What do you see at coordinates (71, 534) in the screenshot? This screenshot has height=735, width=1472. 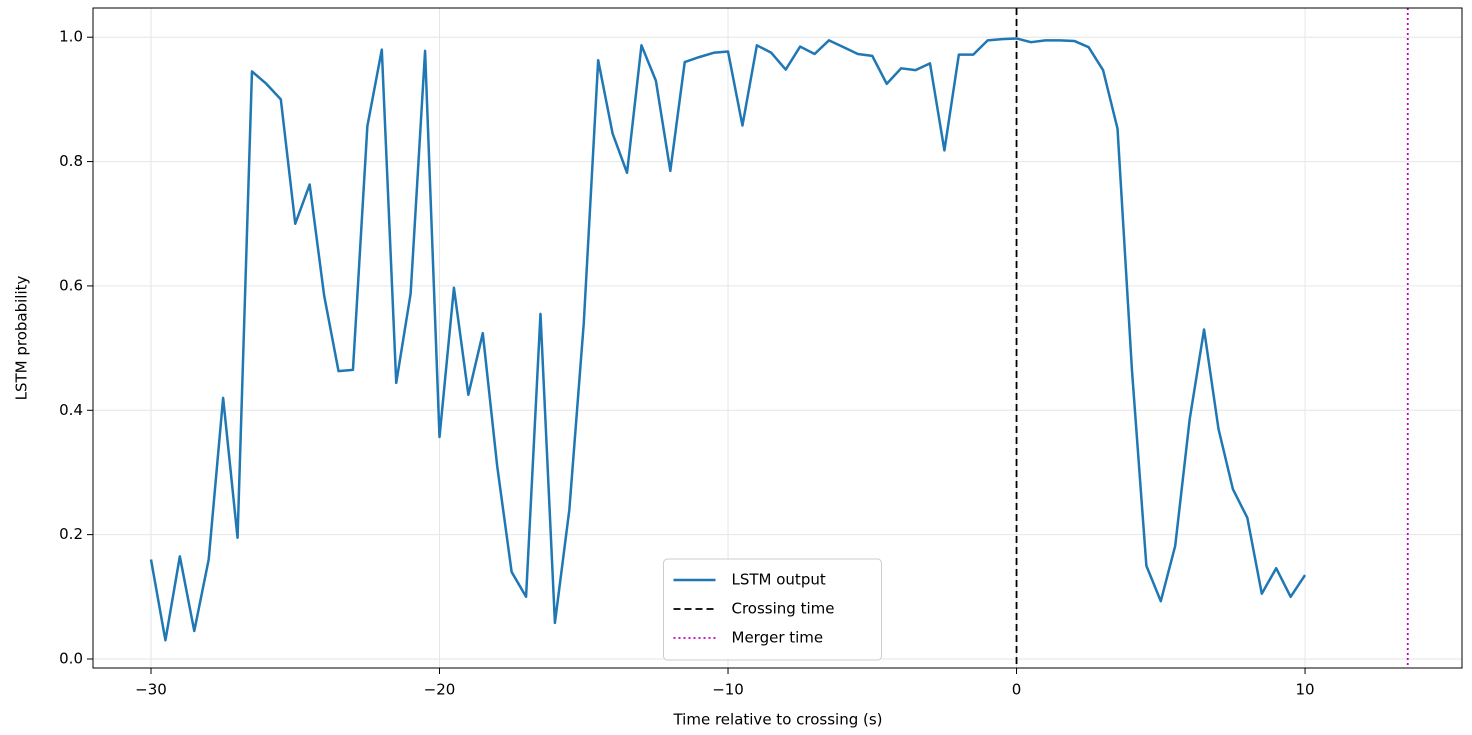 I see `y-tick-label: 0.2` at bounding box center [71, 534].